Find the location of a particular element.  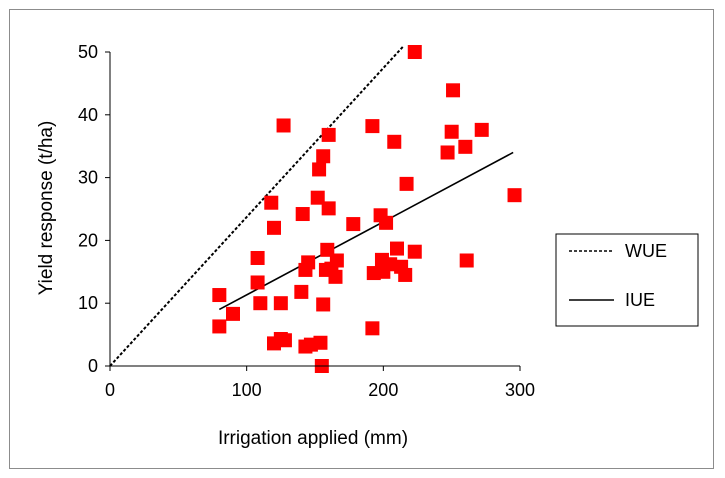

y-tick-label: 40 is located at coordinates (88, 115).